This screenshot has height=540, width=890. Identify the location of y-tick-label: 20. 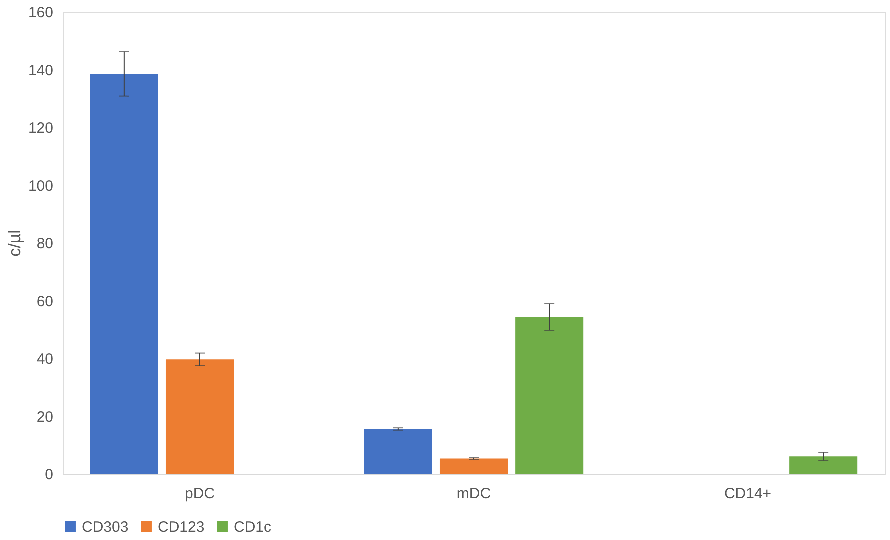
(45, 417).